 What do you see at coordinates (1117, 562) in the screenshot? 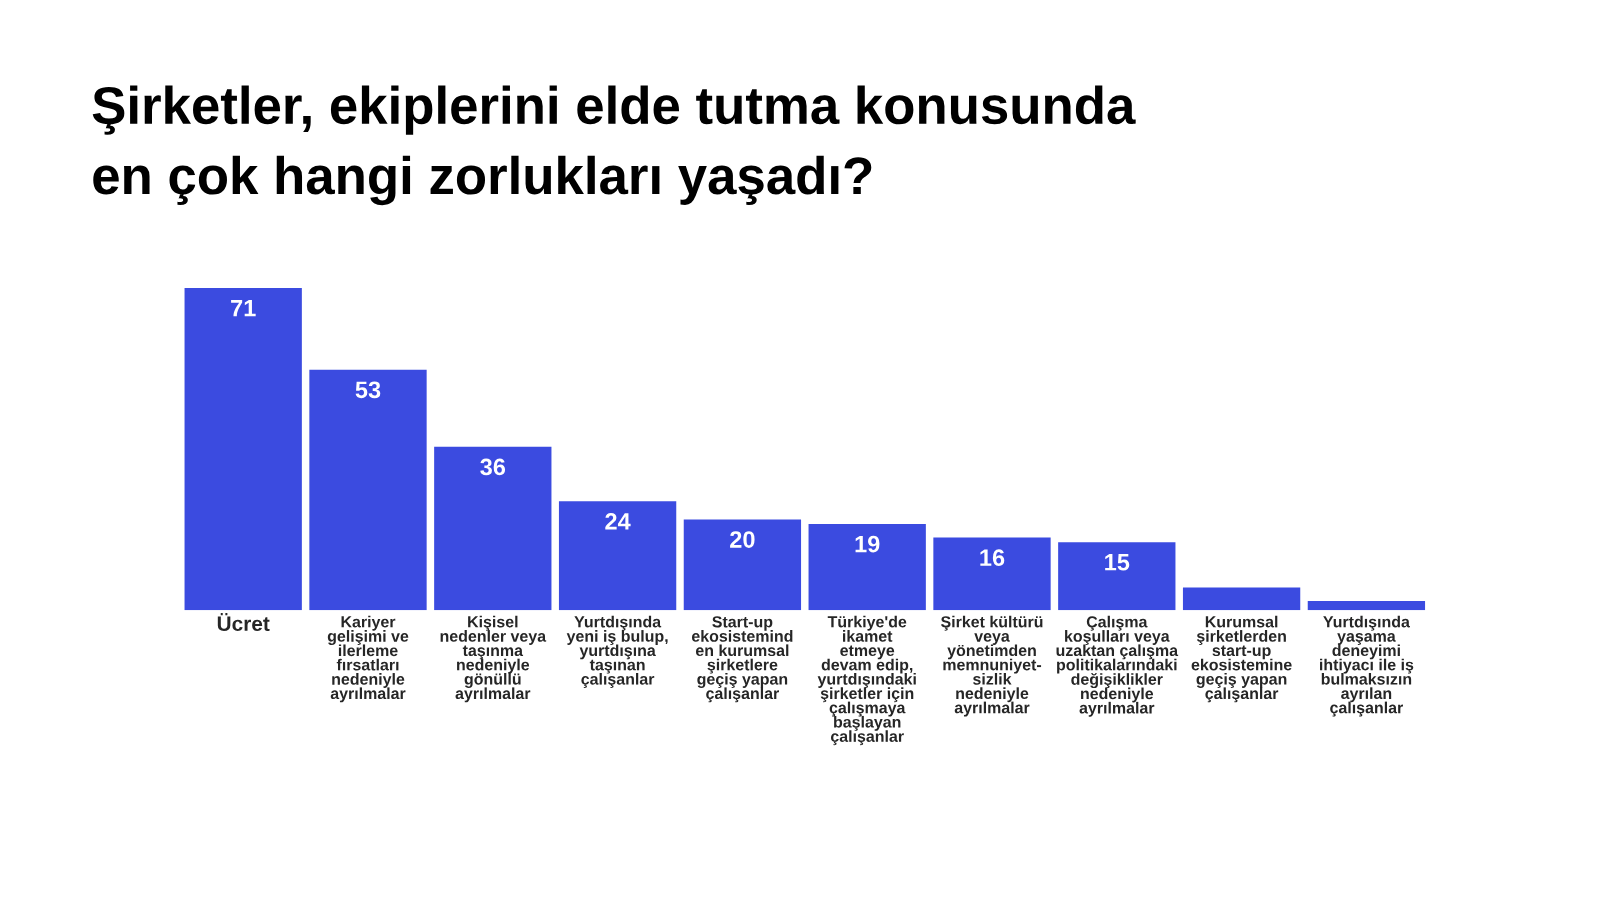
I see `data-label: 15` at bounding box center [1117, 562].